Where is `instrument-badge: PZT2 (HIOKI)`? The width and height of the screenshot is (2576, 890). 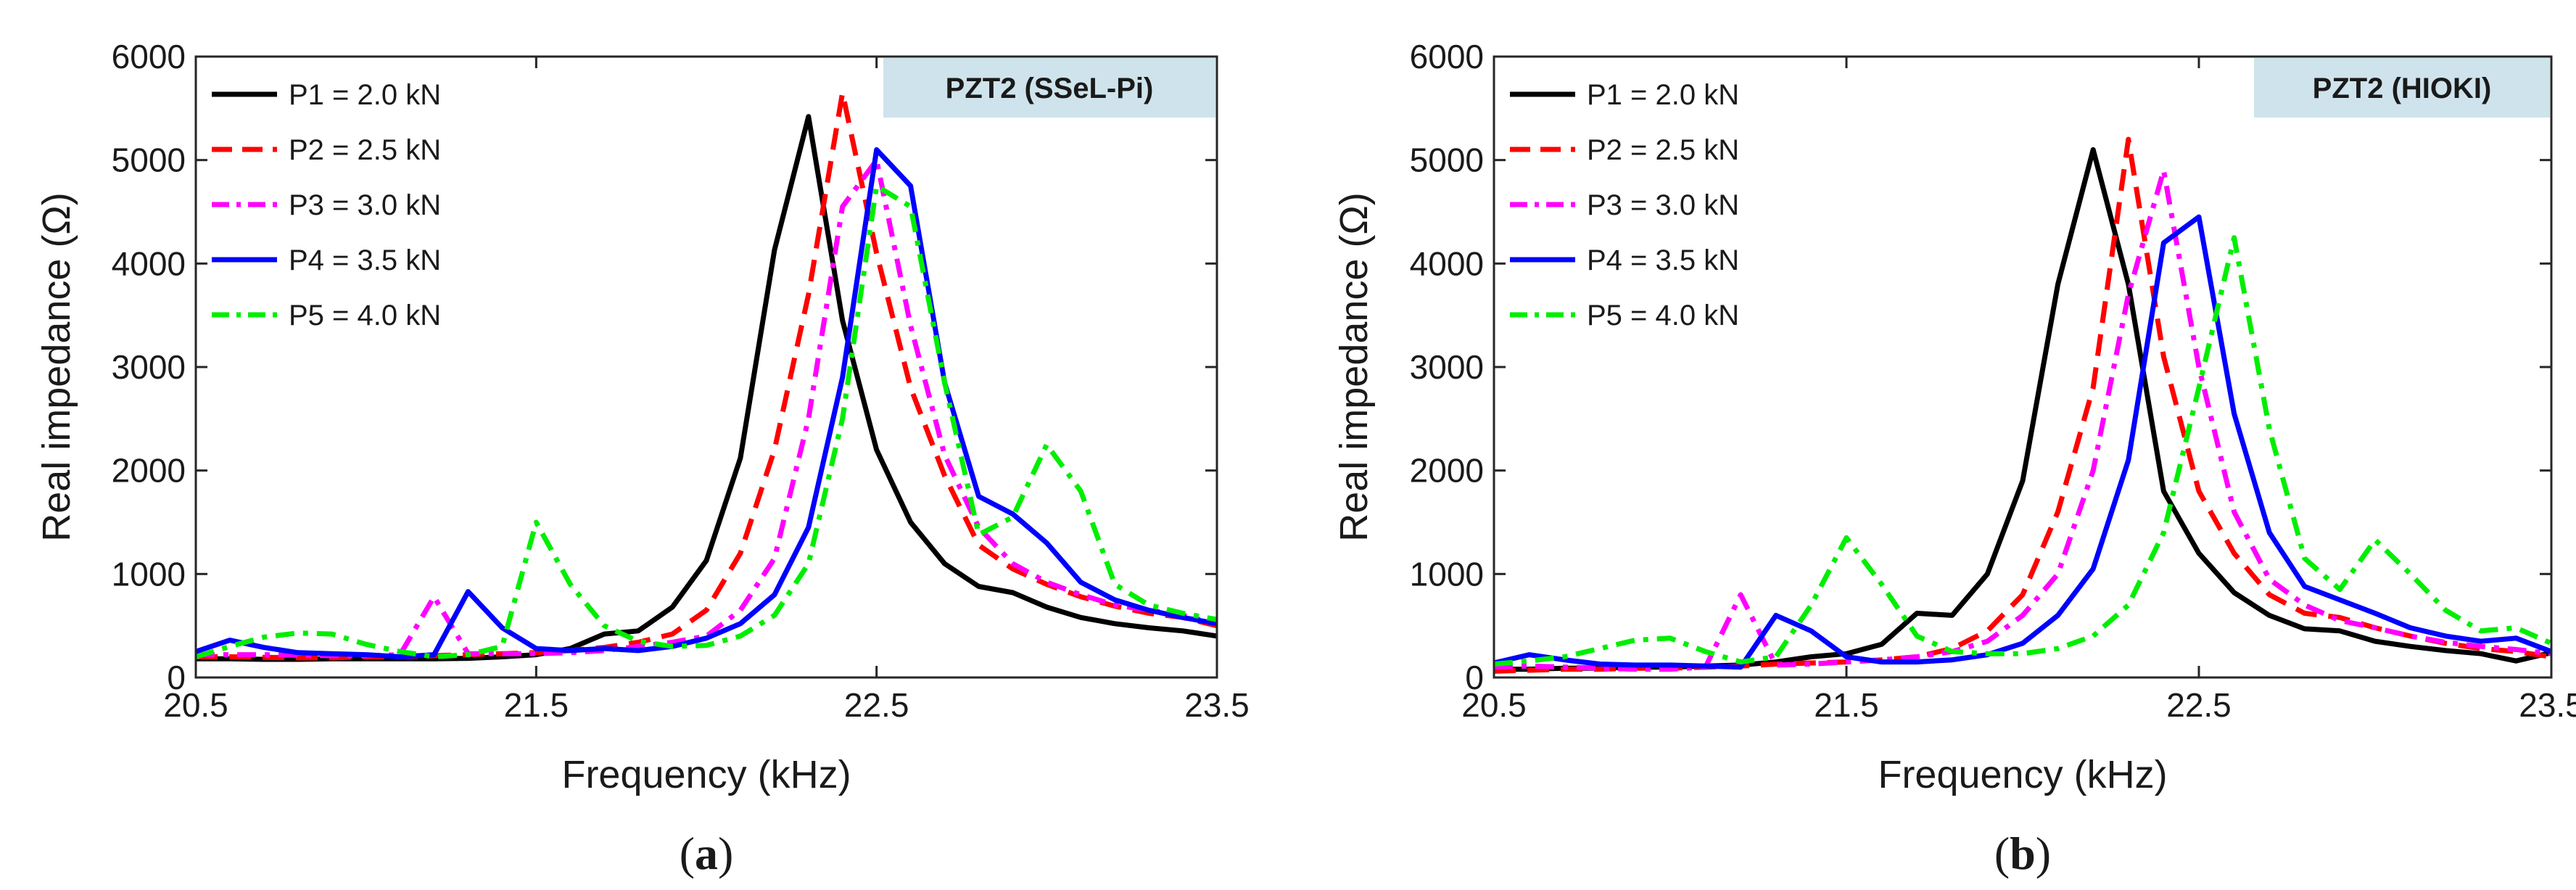
instrument-badge: PZT2 (HIOKI) is located at coordinates (2402, 88).